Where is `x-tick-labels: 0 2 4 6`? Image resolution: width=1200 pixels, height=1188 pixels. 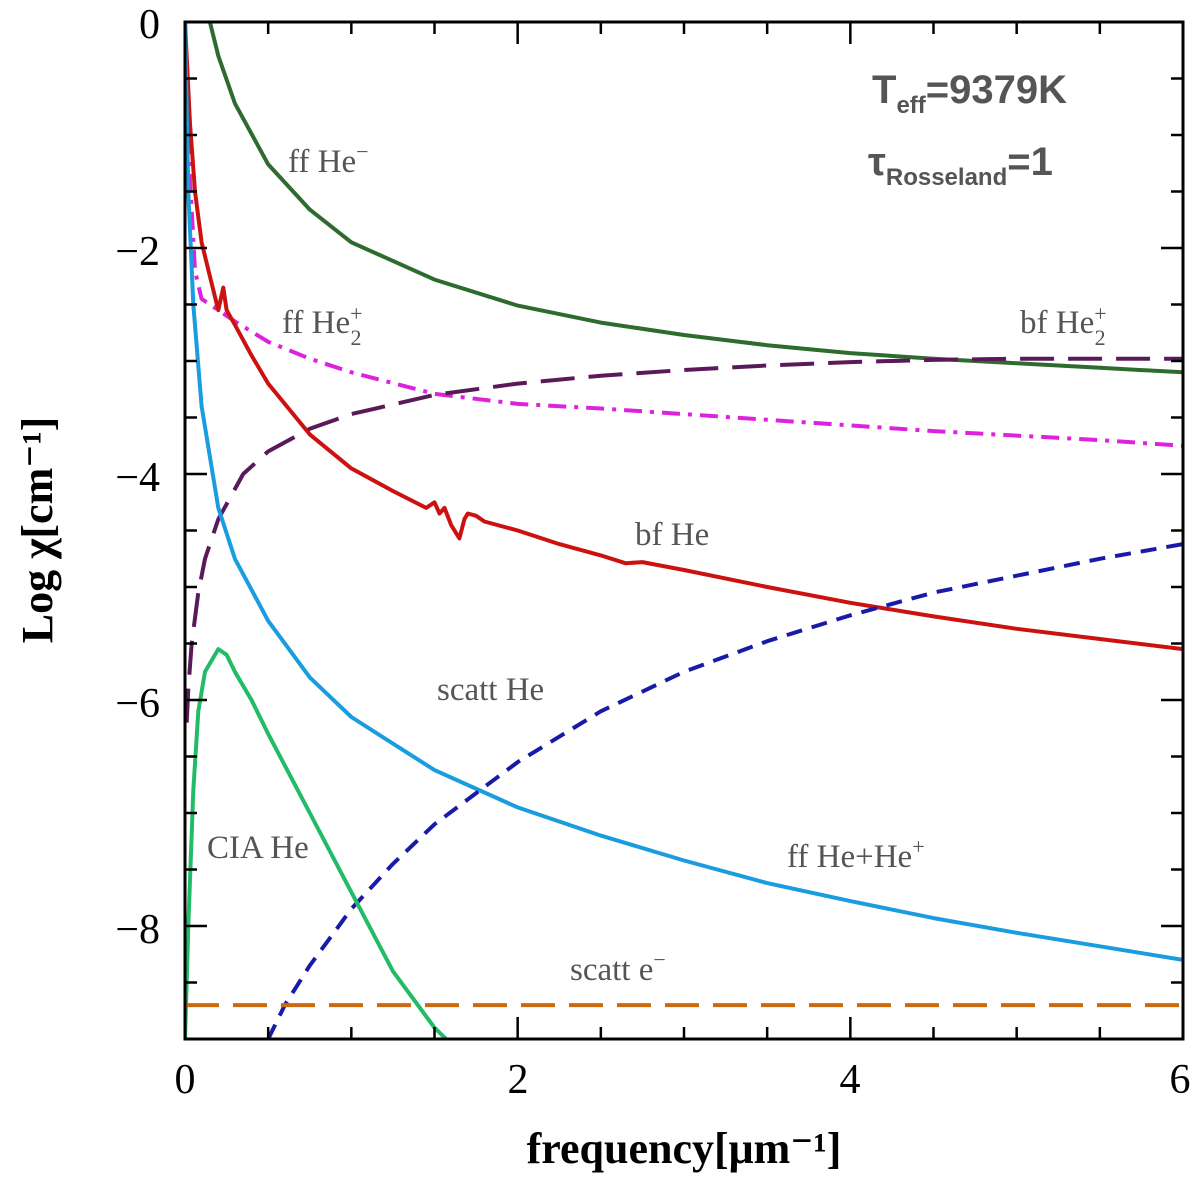 x-tick-labels: 0 2 4 6 is located at coordinates (683, 1080).